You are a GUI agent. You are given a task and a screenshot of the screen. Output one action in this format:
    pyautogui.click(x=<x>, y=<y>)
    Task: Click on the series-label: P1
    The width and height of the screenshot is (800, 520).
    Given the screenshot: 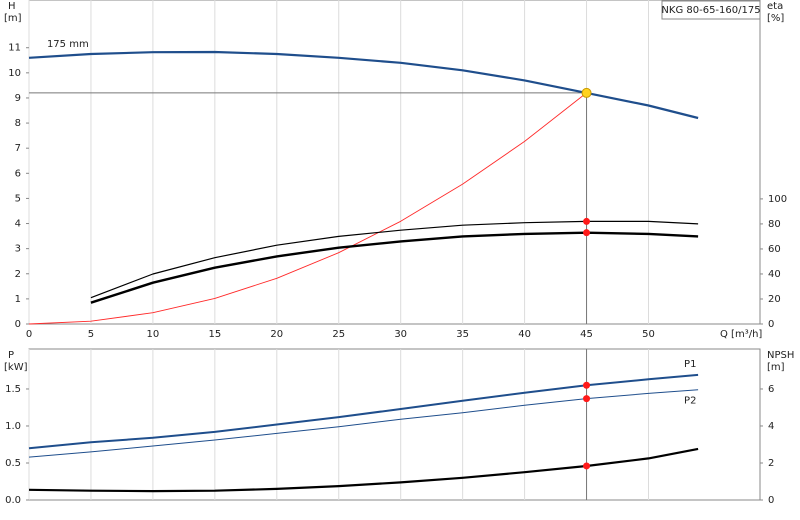 What is the action you would take?
    pyautogui.click(x=690, y=364)
    